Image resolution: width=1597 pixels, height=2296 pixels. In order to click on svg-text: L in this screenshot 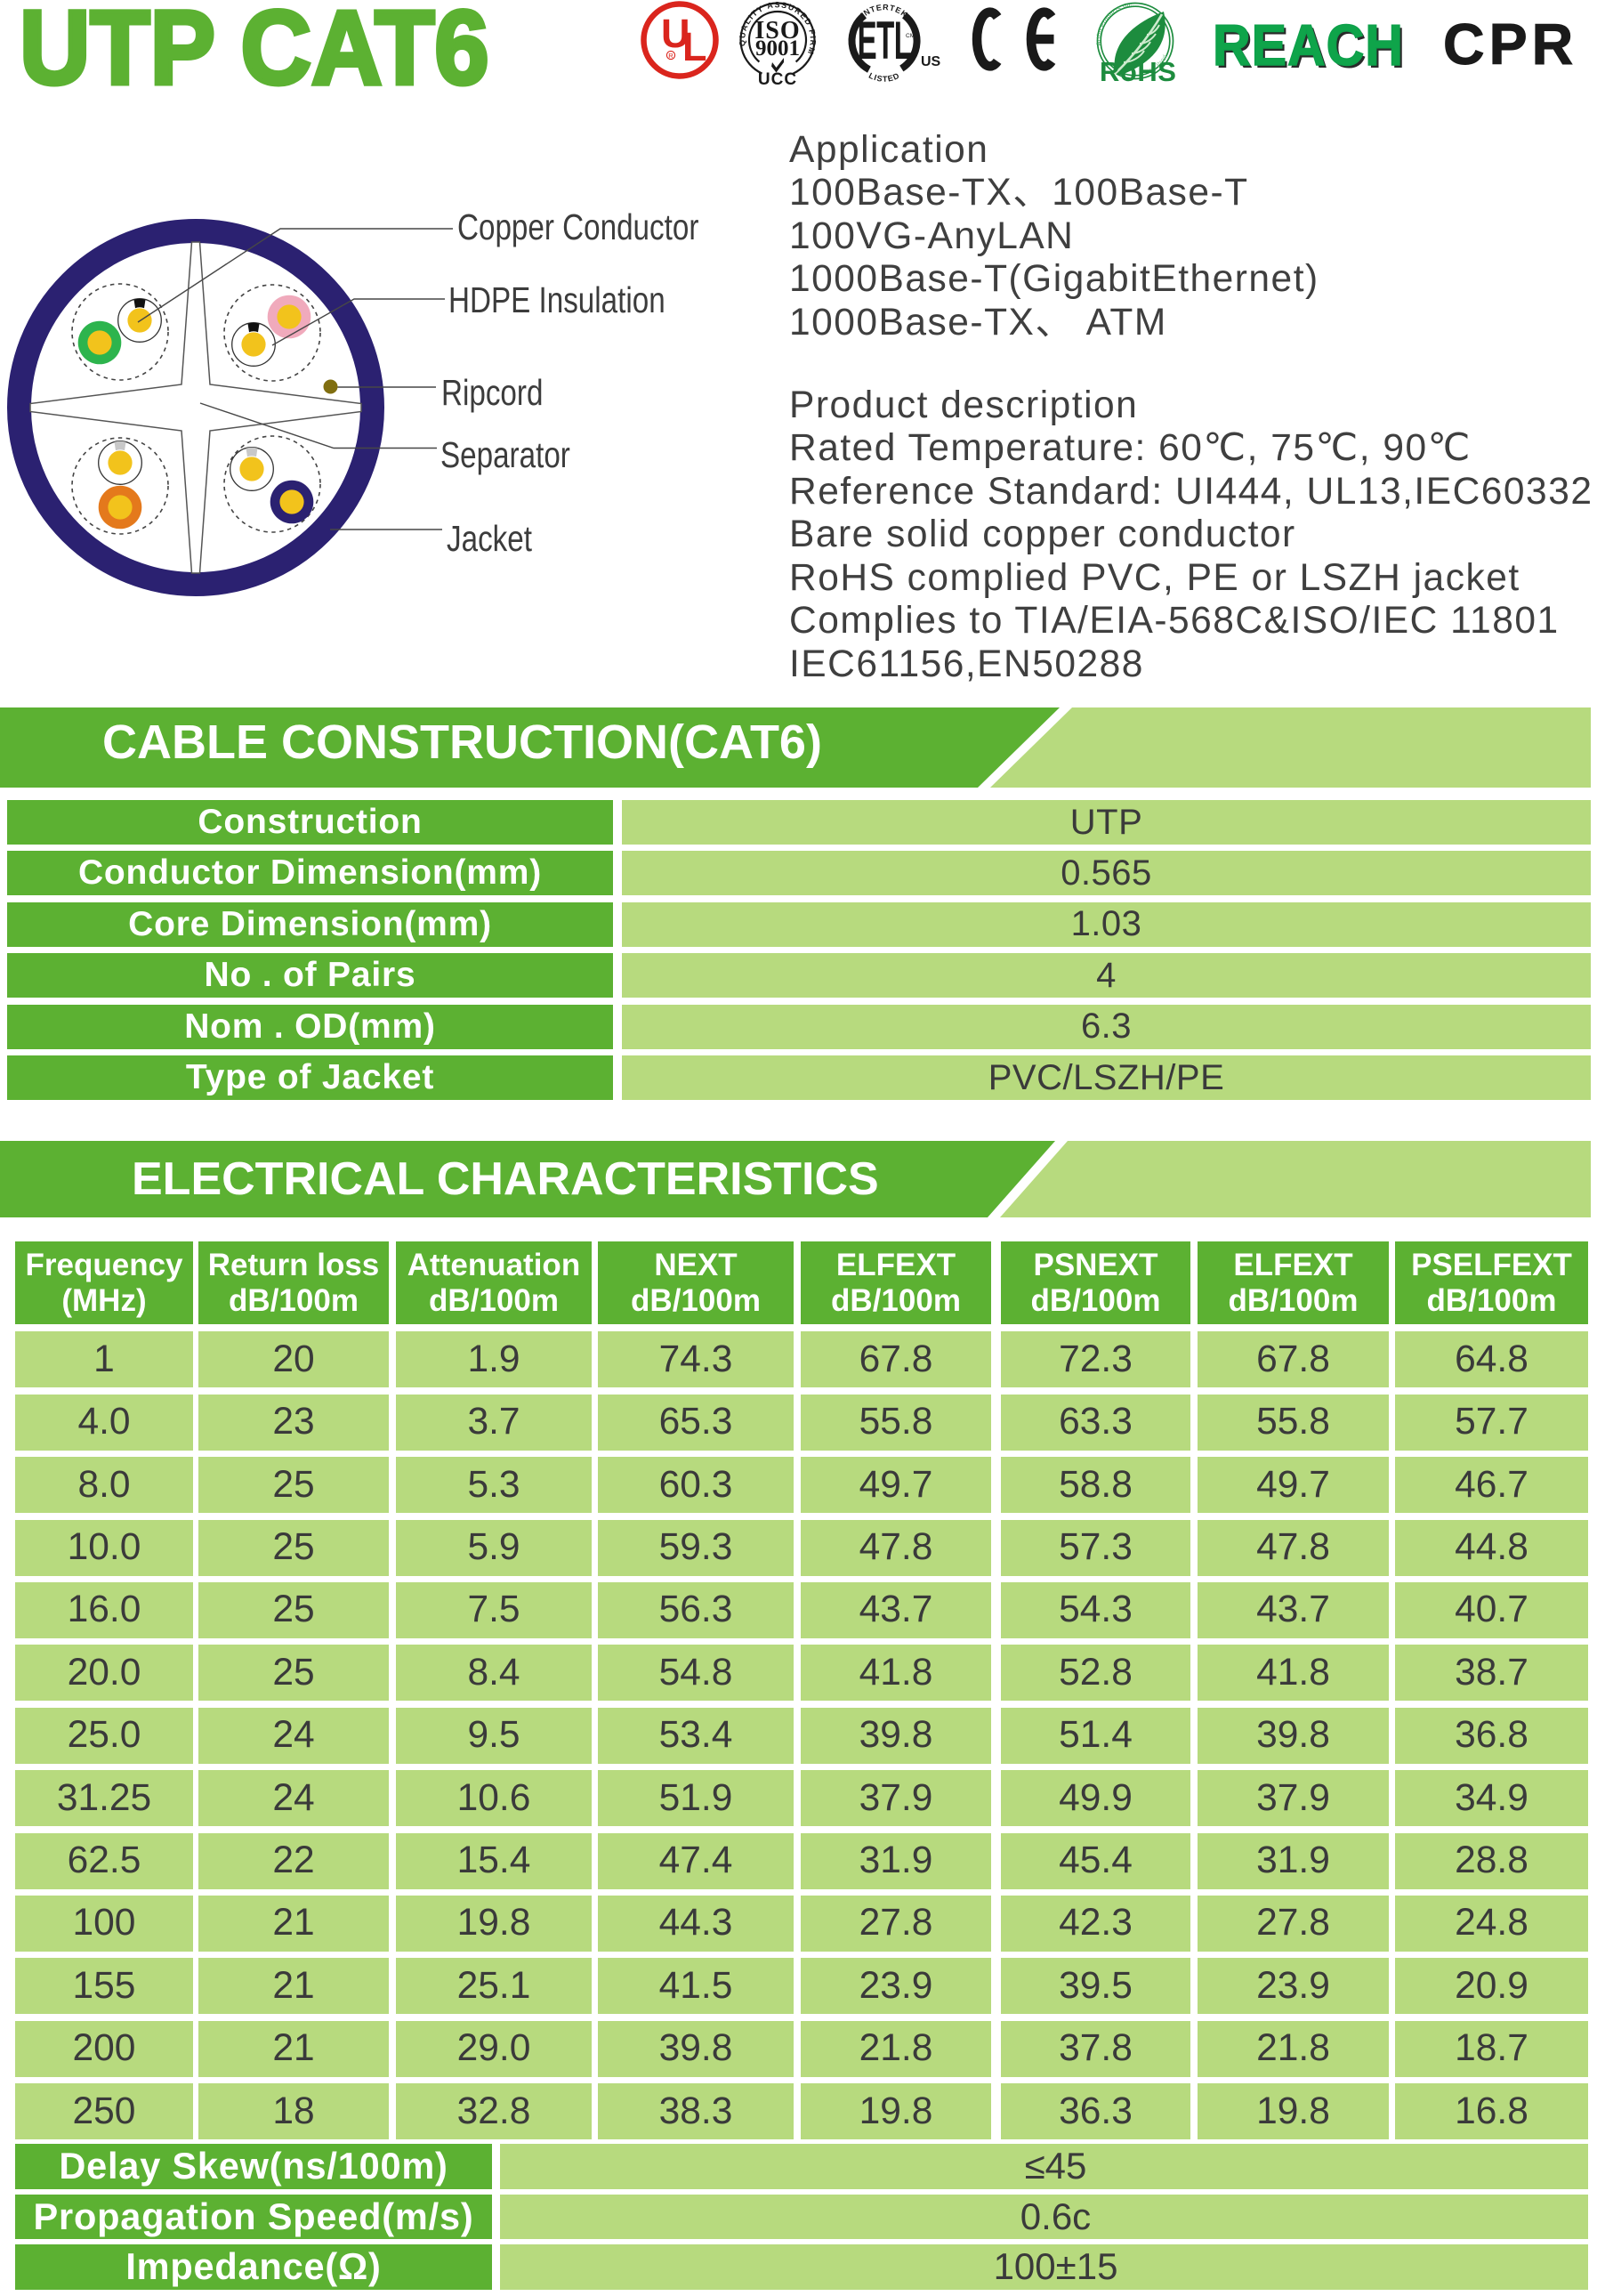, I will do `click(694, 46)`.